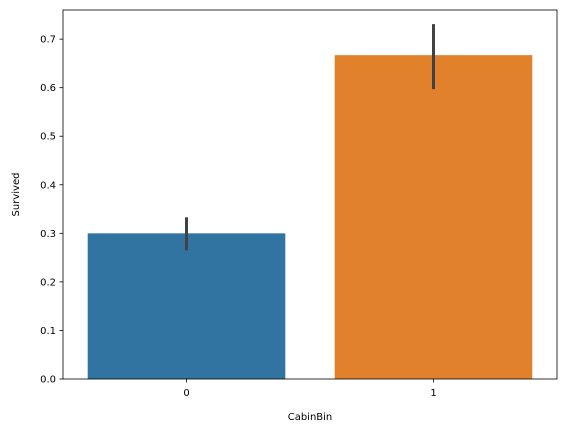 Image resolution: width=567 pixels, height=432 pixels. Describe the element at coordinates (16, 195) in the screenshot. I see `y-axis-label: Survived` at that location.